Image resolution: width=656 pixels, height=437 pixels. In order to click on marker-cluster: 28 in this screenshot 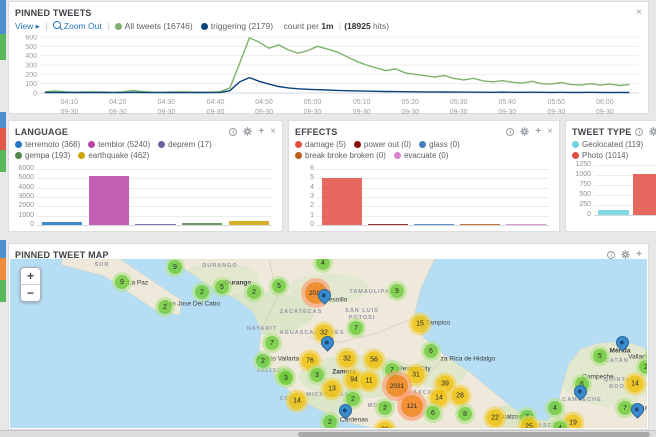, I will do `click(460, 396)`.